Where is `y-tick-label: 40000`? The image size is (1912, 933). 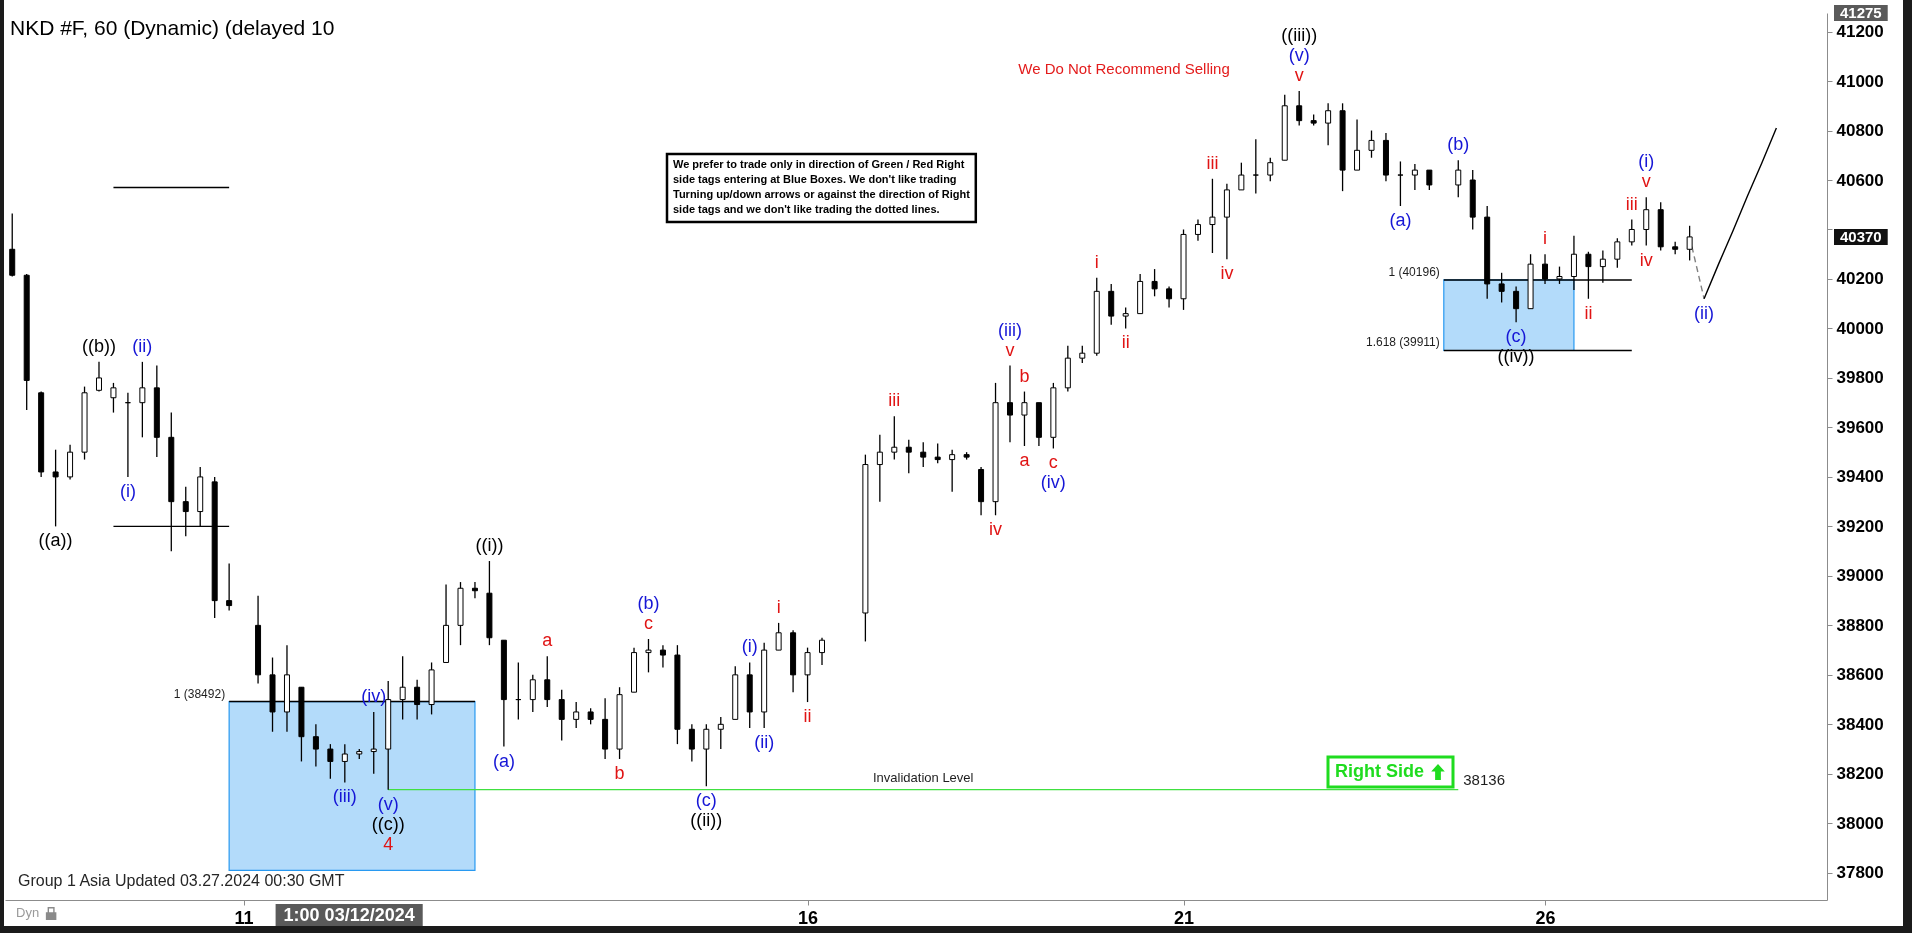 y-tick-label: 40000 is located at coordinates (1860, 328).